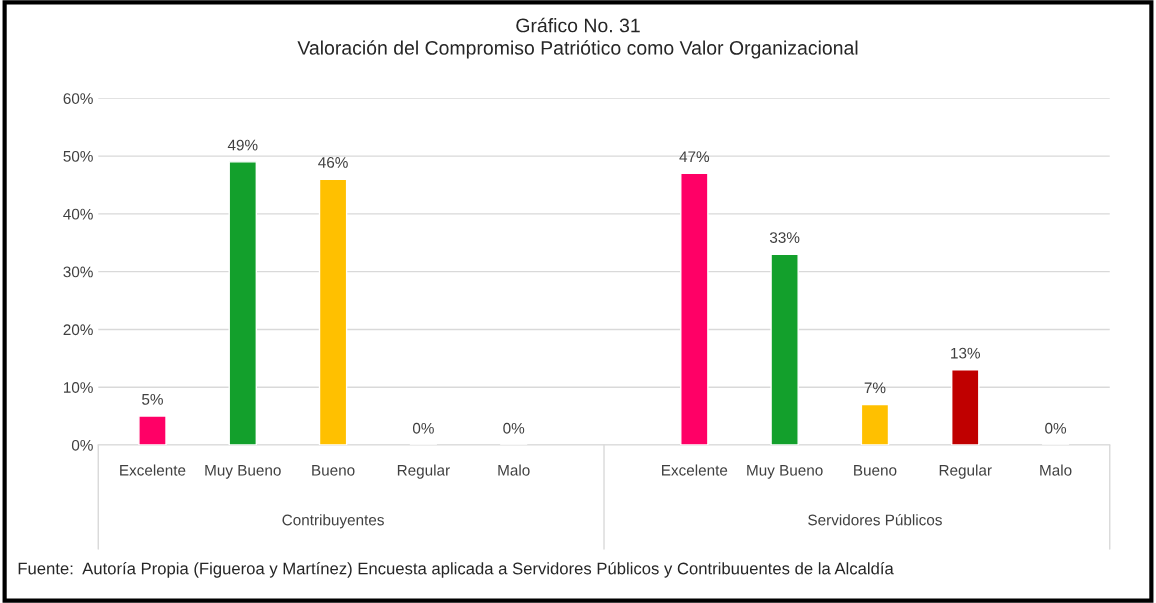 The width and height of the screenshot is (1156, 603). I want to click on chart-subtitle: Valoración del Compromiso Patriótico como Valor Organizacional, so click(577, 49).